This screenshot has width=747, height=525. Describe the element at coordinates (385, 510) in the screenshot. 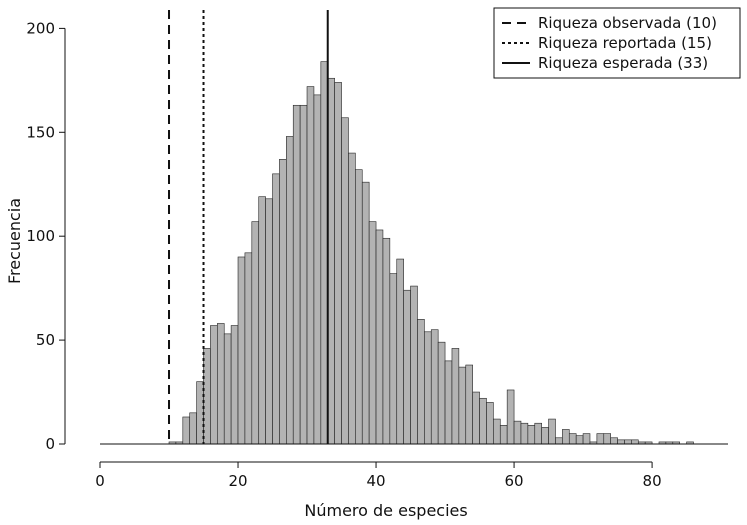

I see `x-axis-title: Número de especies` at that location.